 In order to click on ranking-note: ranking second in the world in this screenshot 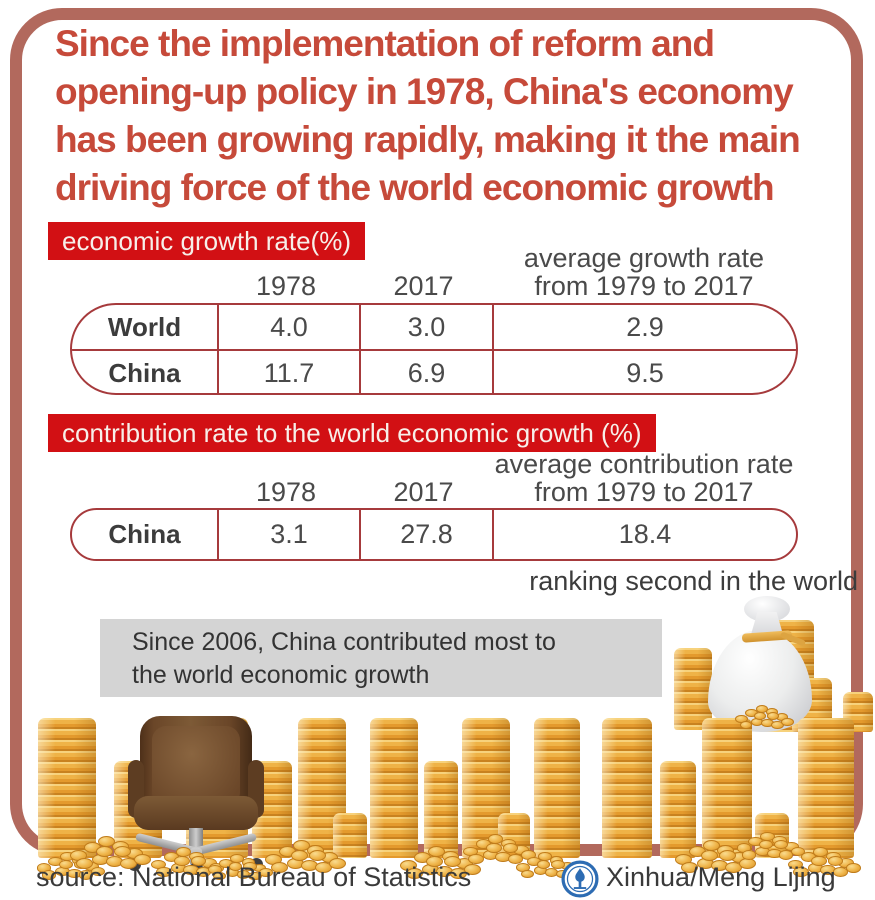, I will do `click(693, 581)`.